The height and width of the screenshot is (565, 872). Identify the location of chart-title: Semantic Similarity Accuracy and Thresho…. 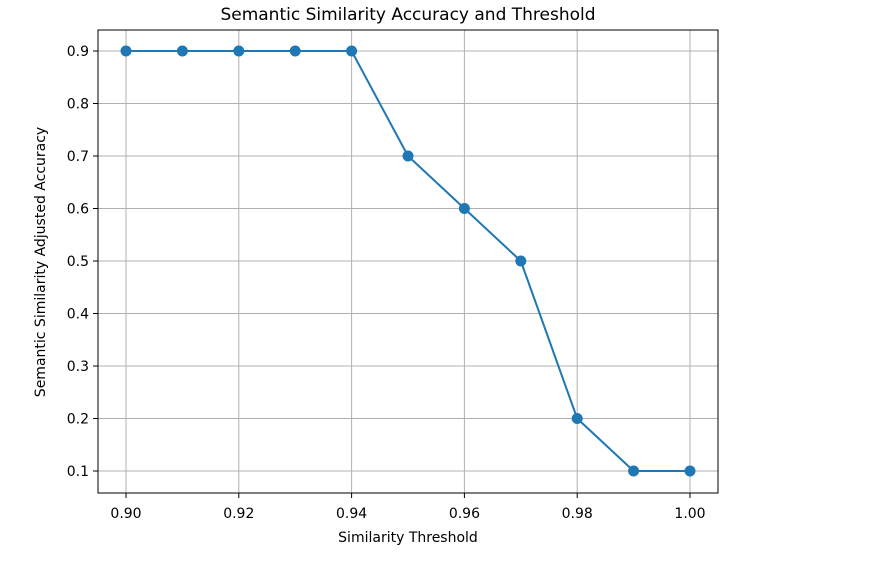
(407, 15).